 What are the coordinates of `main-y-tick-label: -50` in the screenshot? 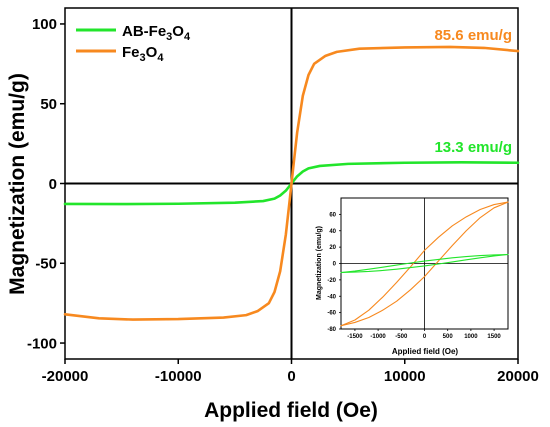 It's located at (46, 264).